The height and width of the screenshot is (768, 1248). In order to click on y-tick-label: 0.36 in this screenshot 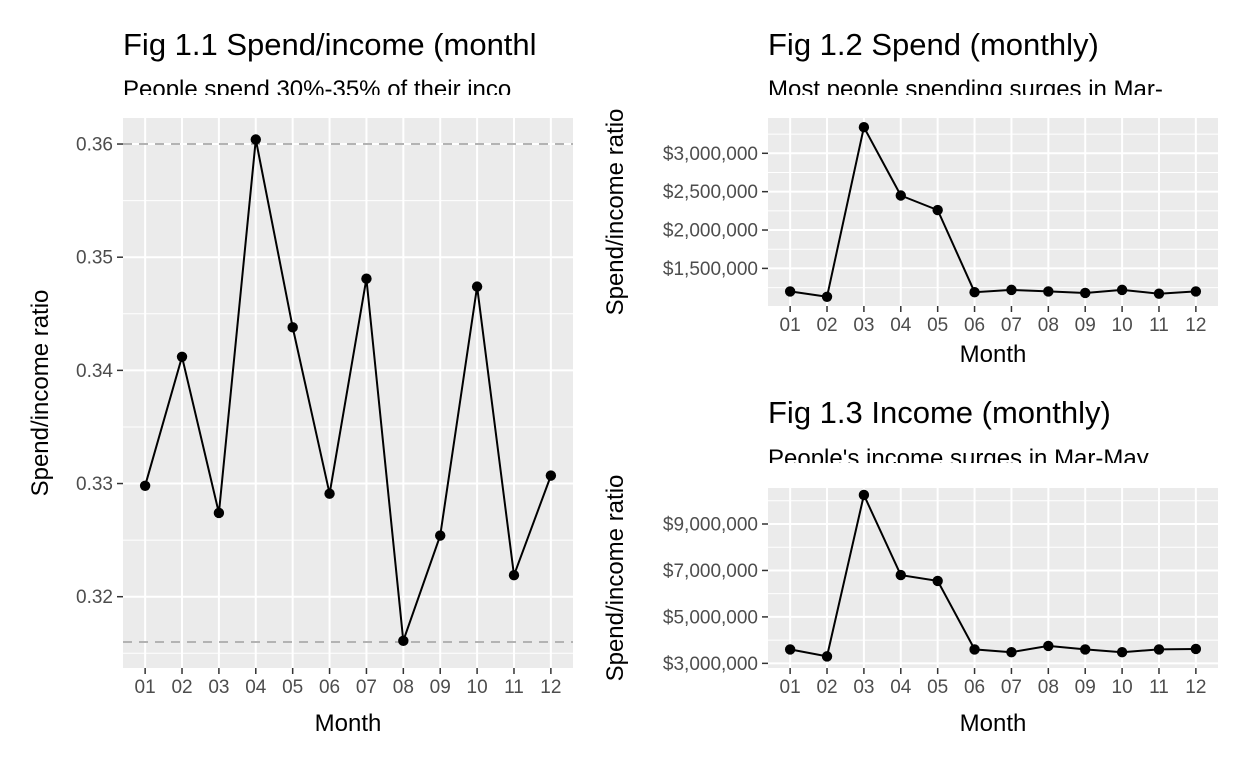, I will do `click(94, 145)`.